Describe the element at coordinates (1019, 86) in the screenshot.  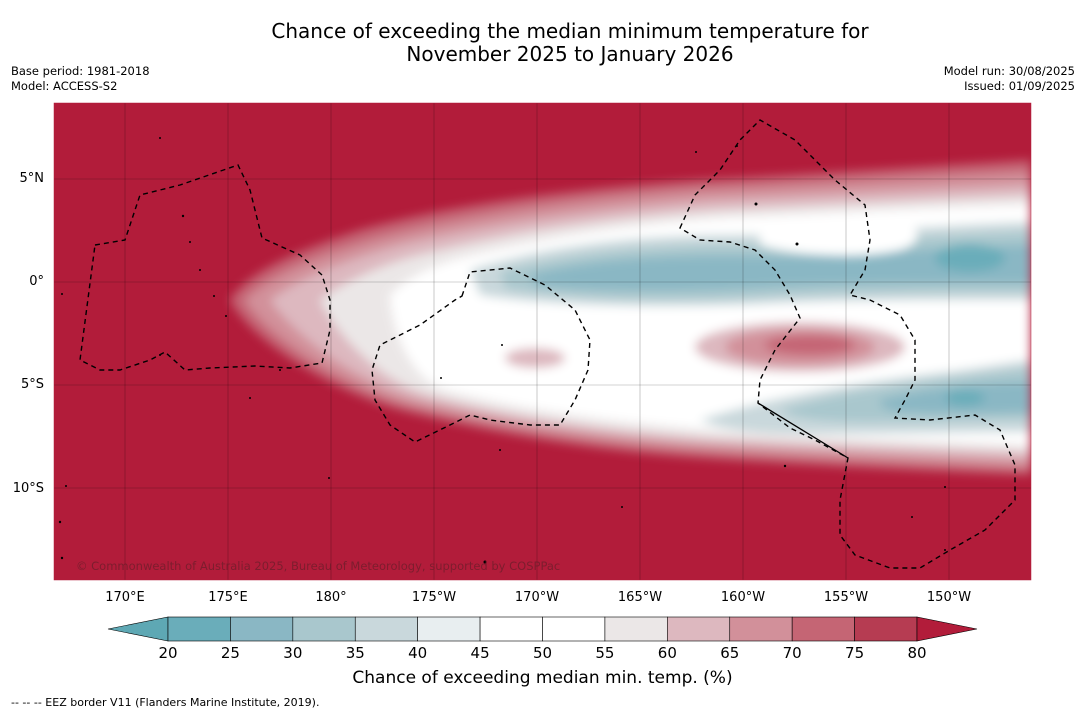
I see `issued-text: Issued: 01/09/2025` at that location.